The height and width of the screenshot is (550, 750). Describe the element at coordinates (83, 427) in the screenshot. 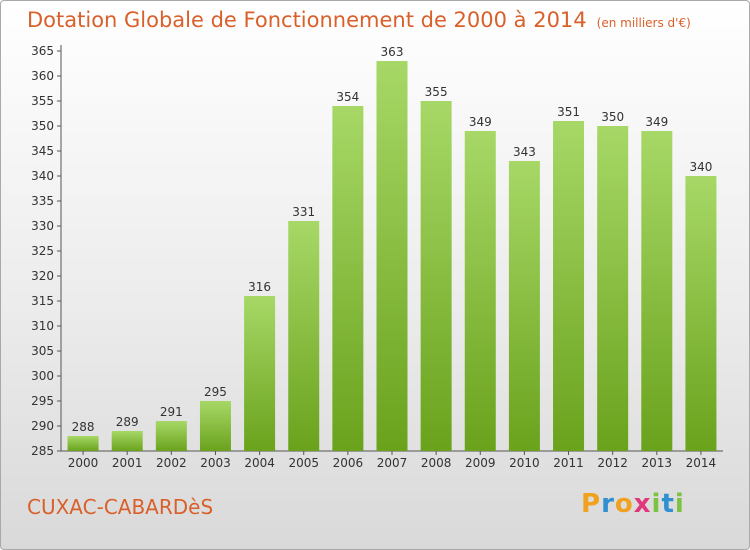

I see `data-label: 288` at that location.